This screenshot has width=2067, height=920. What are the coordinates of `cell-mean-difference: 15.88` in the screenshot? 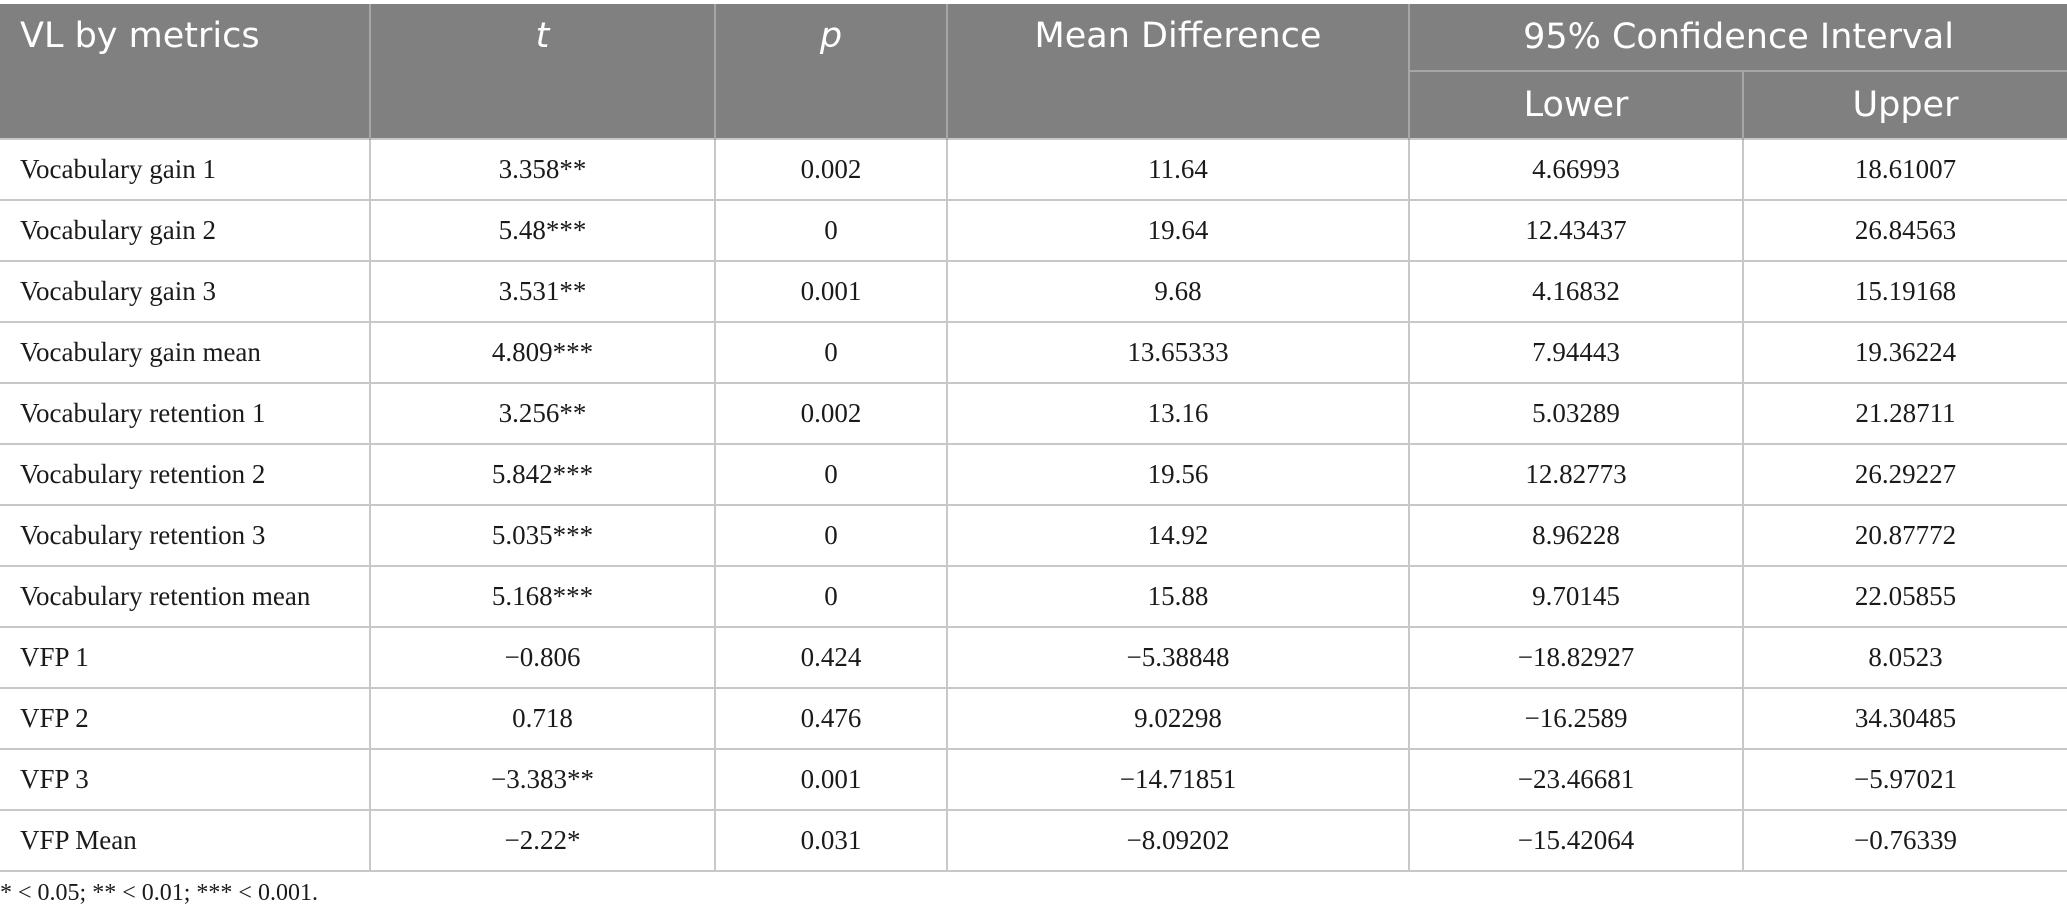 It's located at (1178, 597).